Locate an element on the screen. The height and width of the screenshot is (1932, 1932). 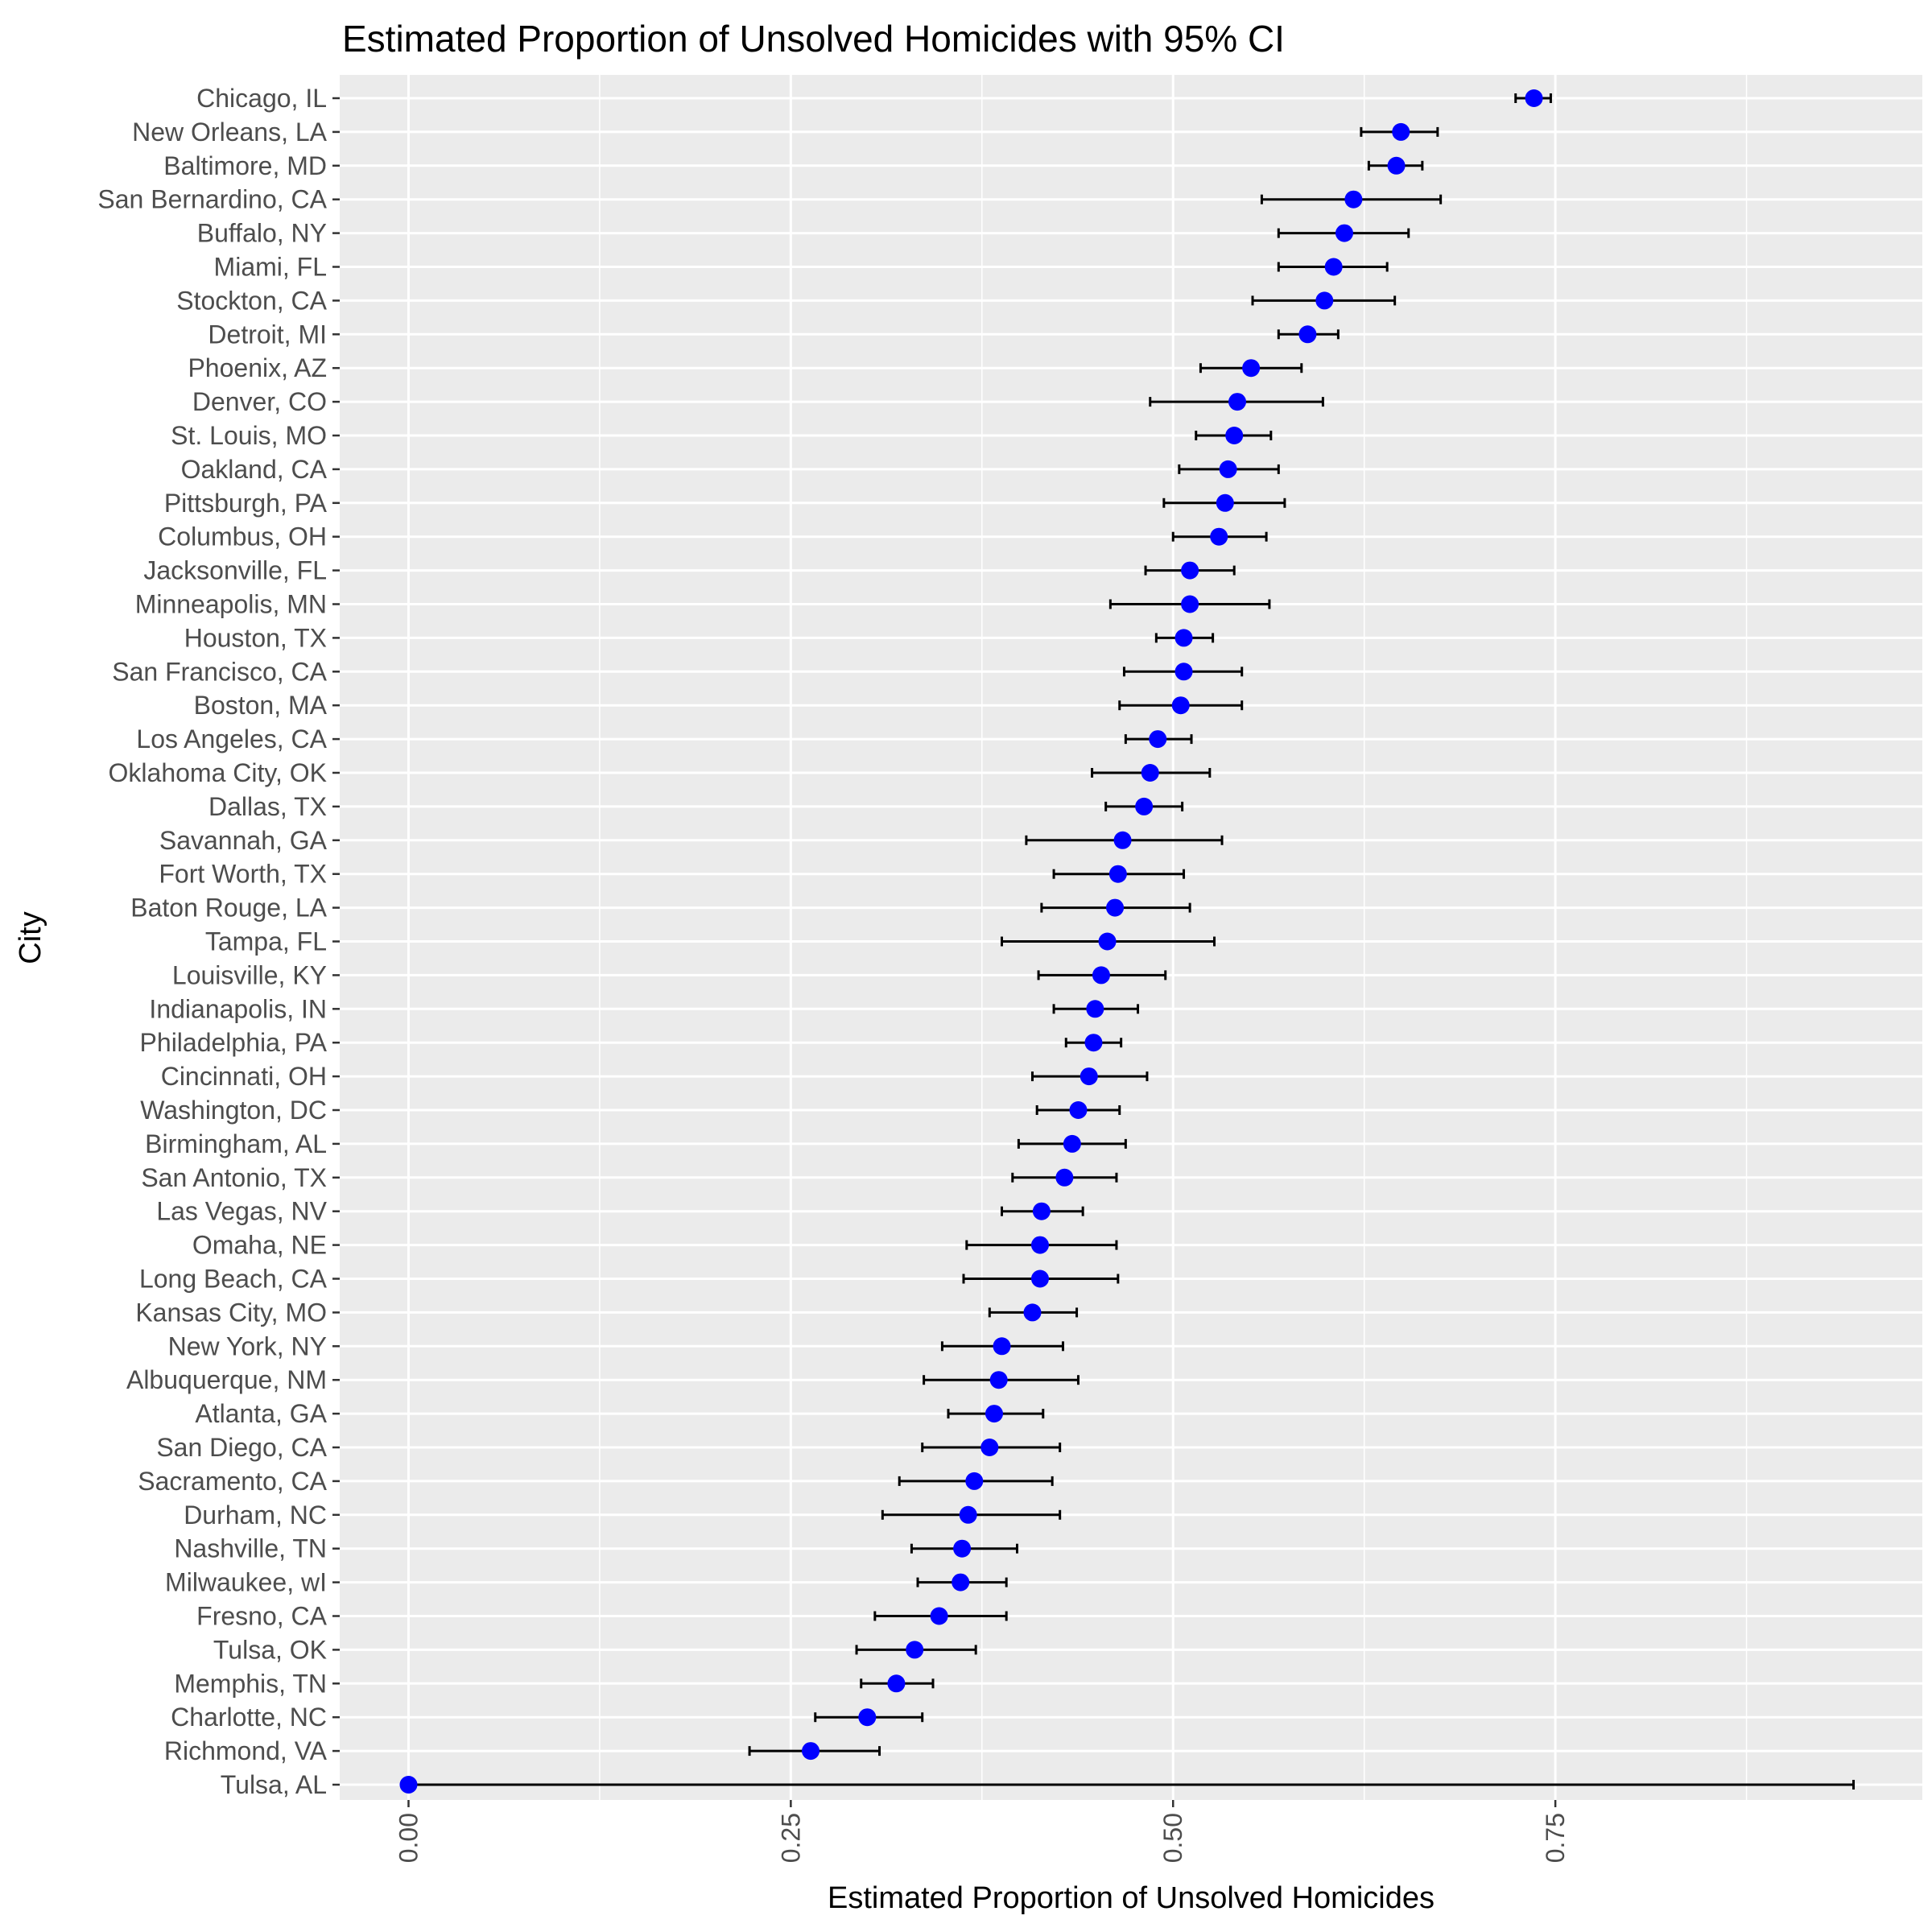
x-tick-label: 0.75 is located at coordinates (1555, 1838).